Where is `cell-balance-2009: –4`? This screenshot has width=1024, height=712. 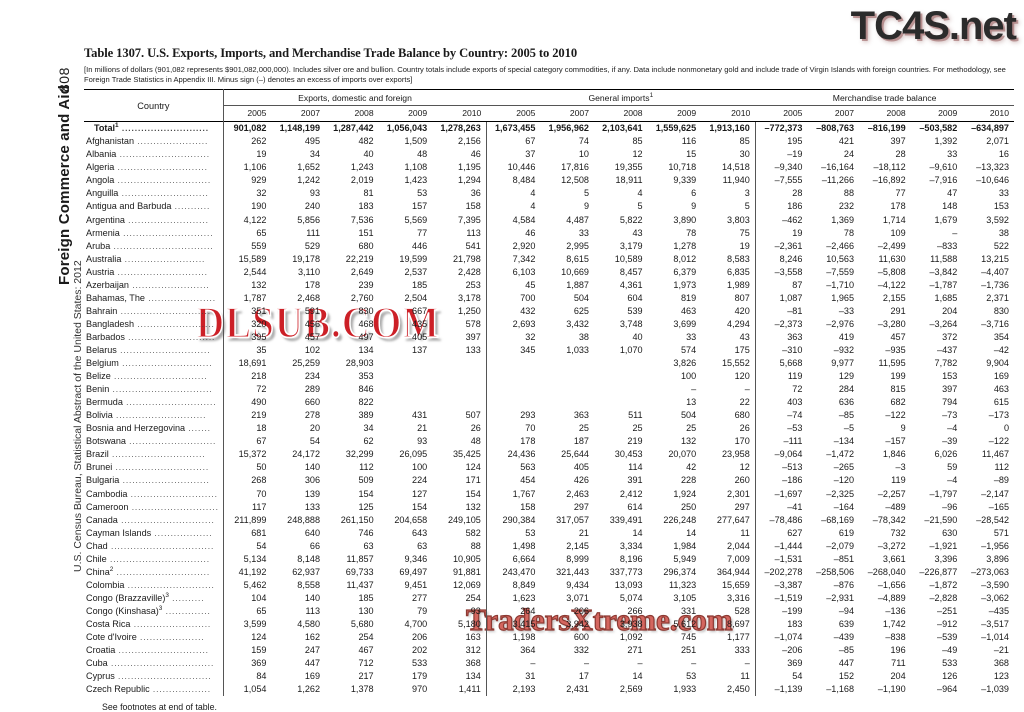 cell-balance-2009: –4 is located at coordinates (952, 428).